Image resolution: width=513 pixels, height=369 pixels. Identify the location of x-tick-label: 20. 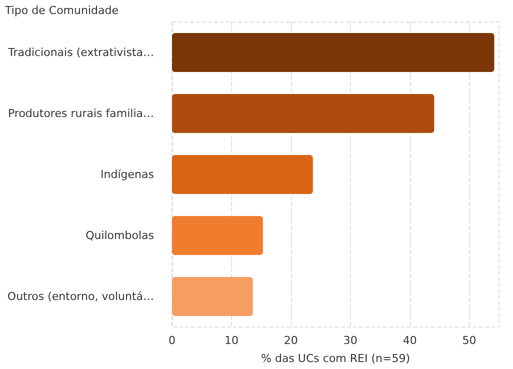
(291, 340).